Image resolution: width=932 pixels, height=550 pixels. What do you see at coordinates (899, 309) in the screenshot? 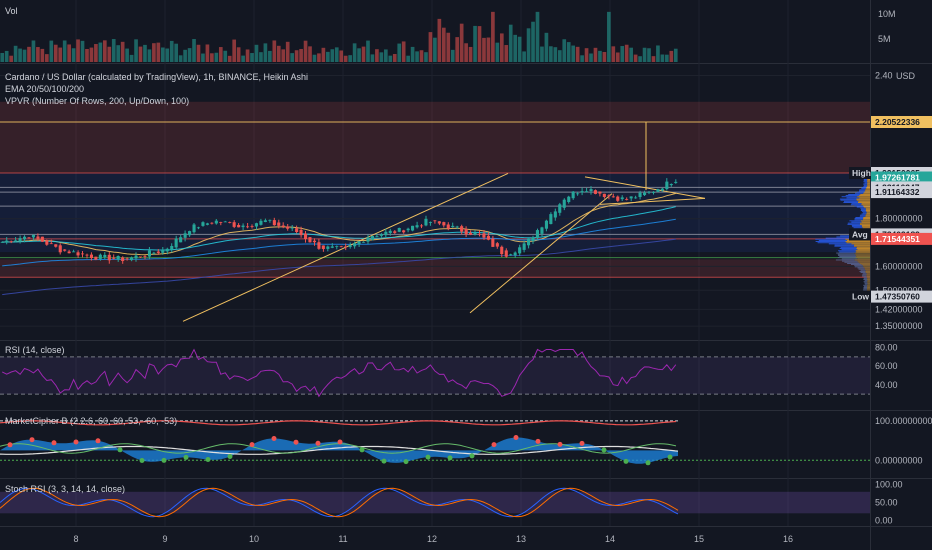
I see `price-tick-4: 1.42000000` at bounding box center [899, 309].